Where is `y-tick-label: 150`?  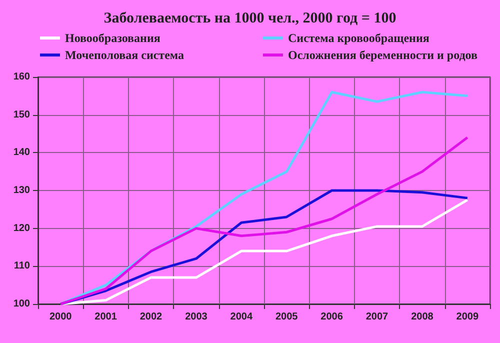
y-tick-label: 150 is located at coordinates (21, 114).